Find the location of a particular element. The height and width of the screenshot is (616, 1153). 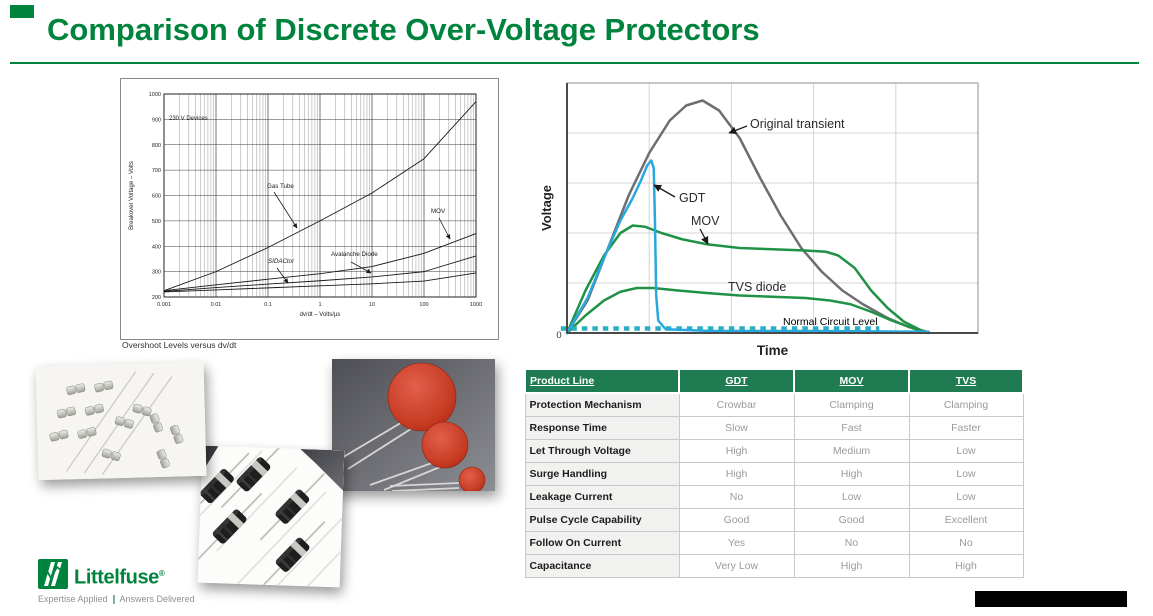

series-label: SIDACtor is located at coordinates (281, 261).